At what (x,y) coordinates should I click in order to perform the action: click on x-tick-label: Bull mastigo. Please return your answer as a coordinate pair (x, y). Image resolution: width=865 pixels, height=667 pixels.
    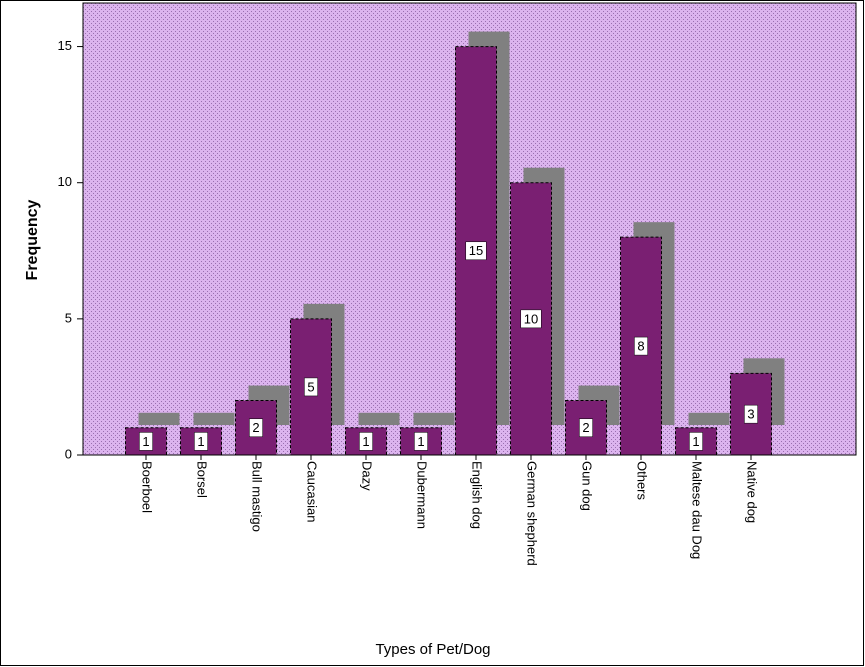
    Looking at the image, I should click on (257, 496).